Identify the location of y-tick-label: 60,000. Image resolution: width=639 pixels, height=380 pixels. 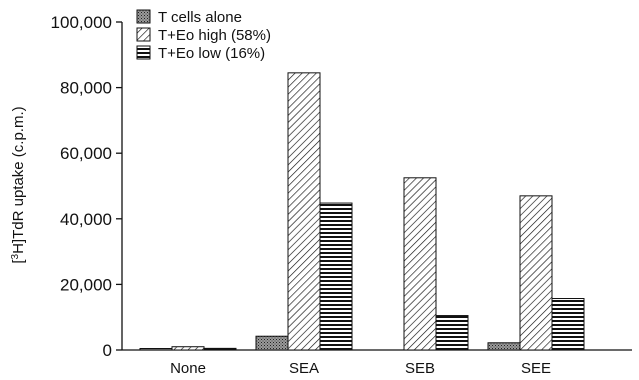
(86, 153).